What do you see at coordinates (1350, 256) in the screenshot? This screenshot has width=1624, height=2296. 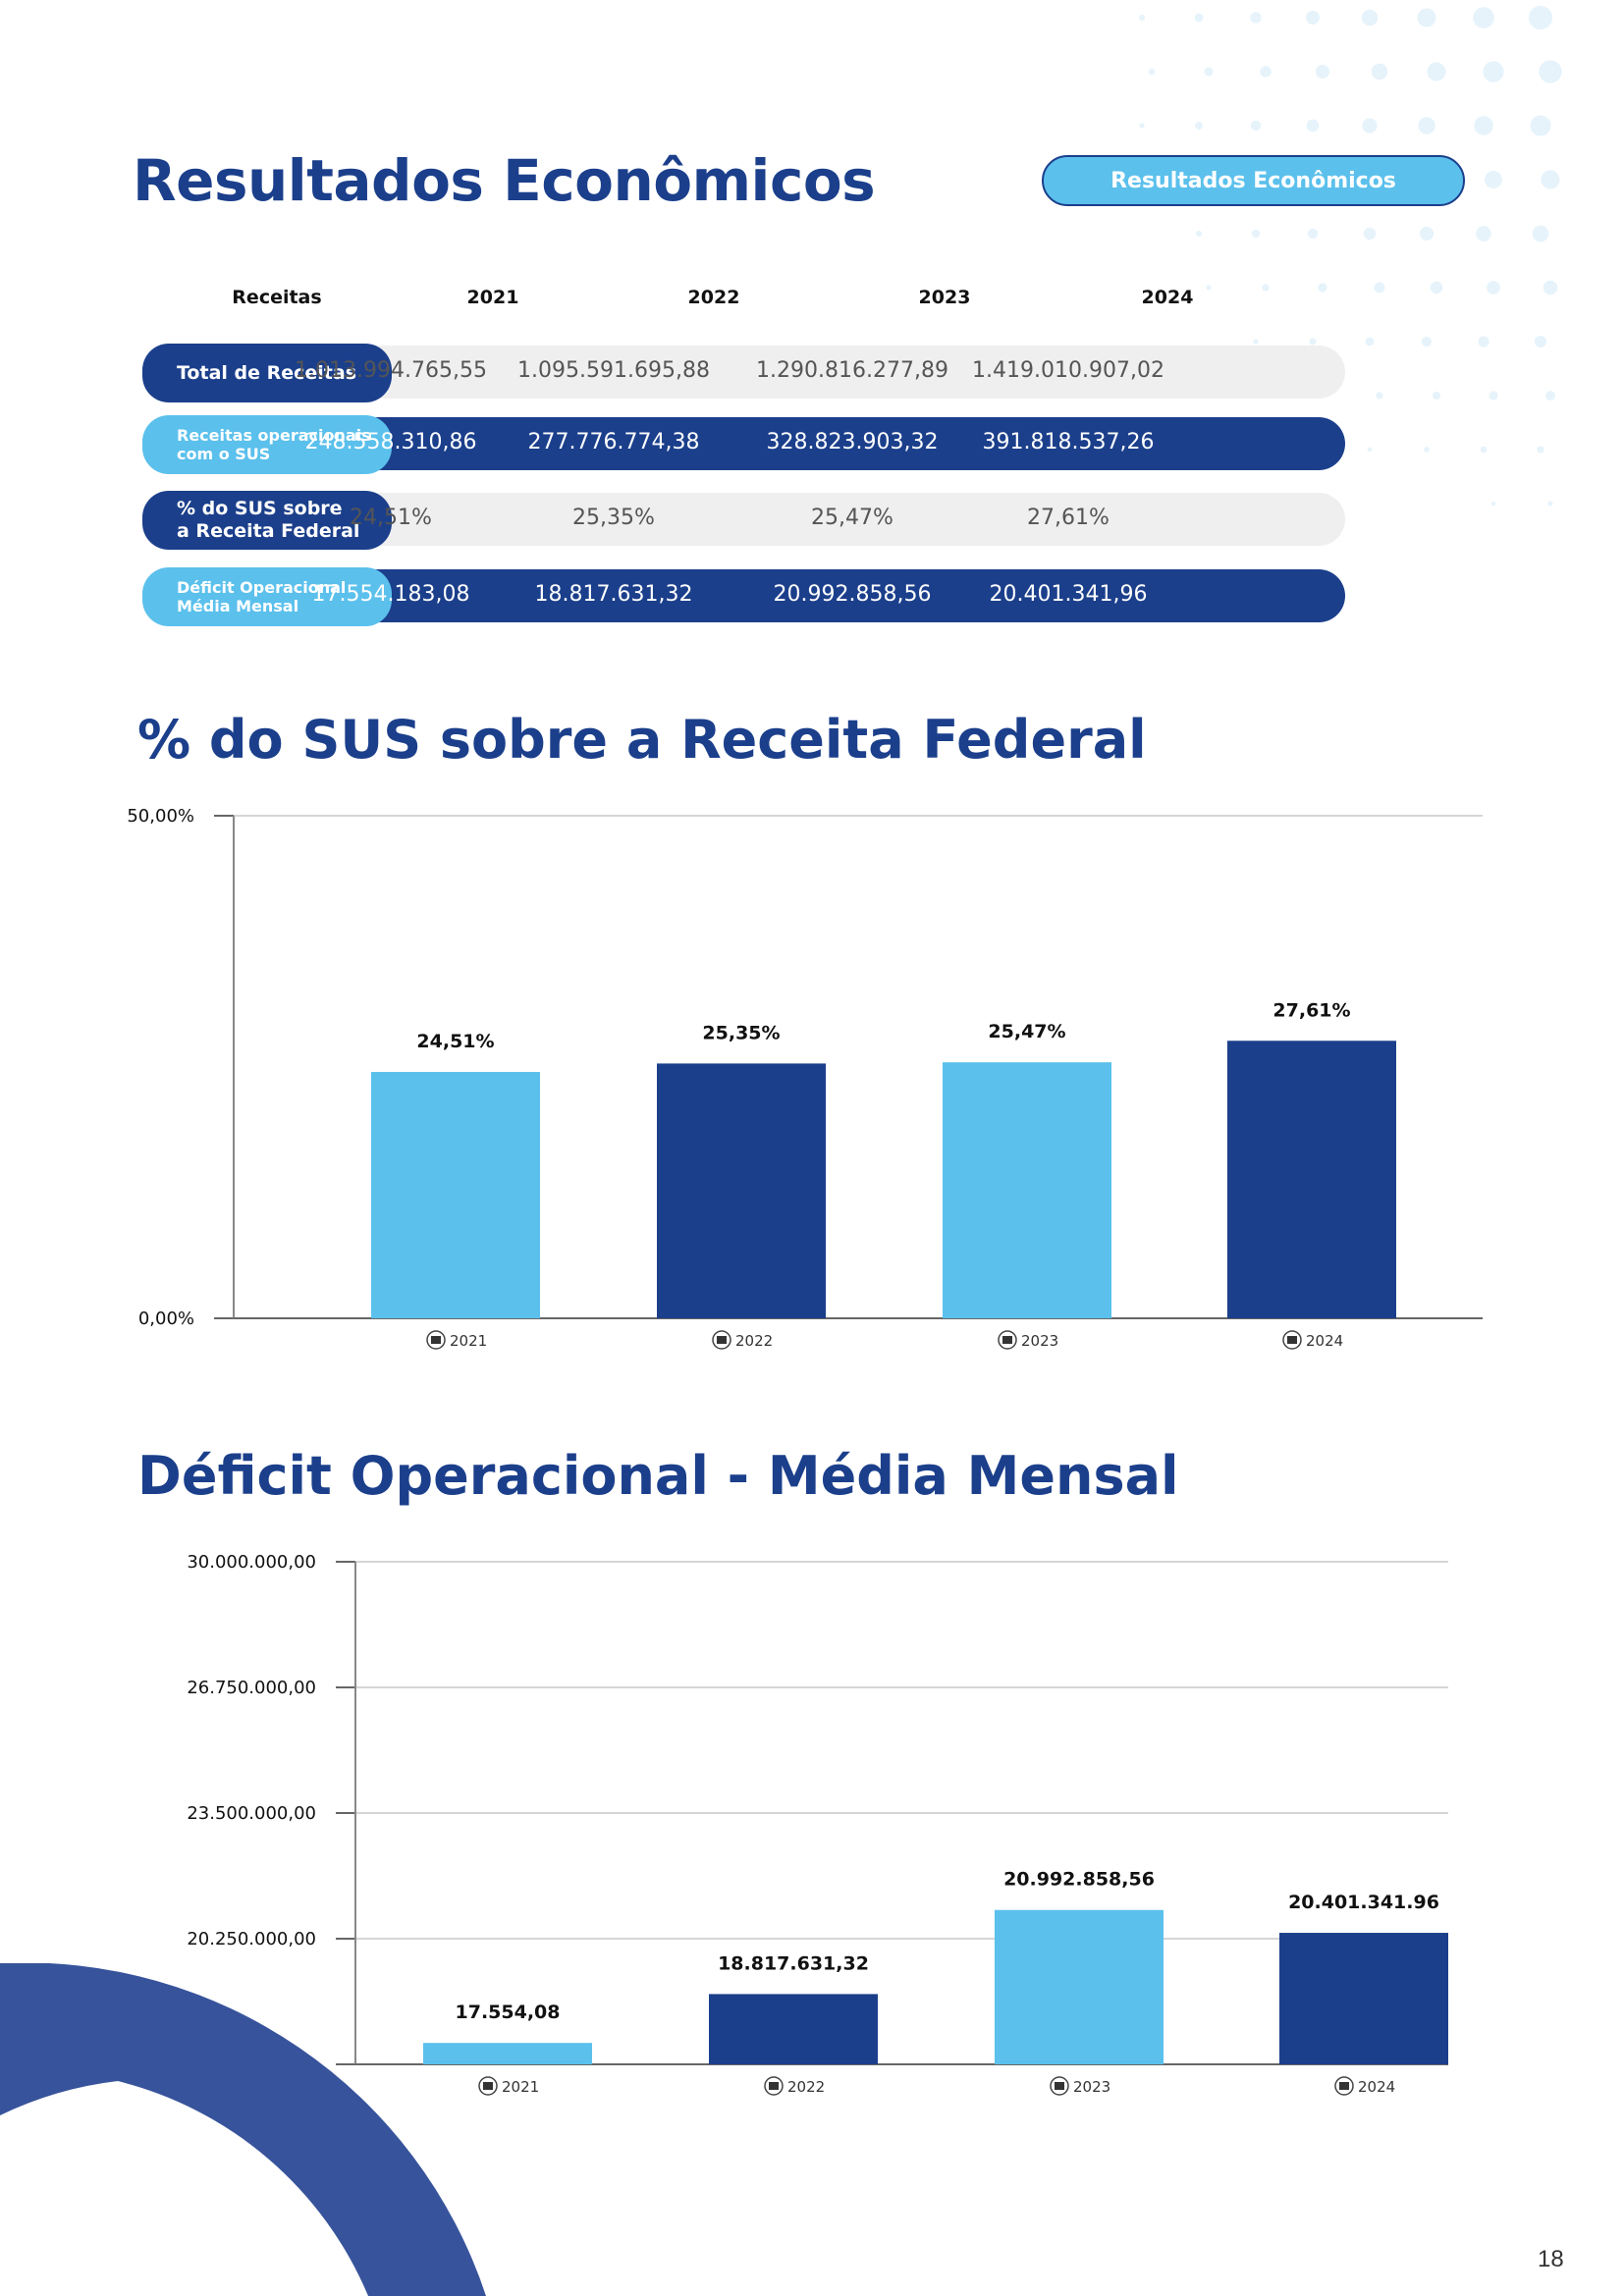 I see `decorative-dot-pattern` at bounding box center [1350, 256].